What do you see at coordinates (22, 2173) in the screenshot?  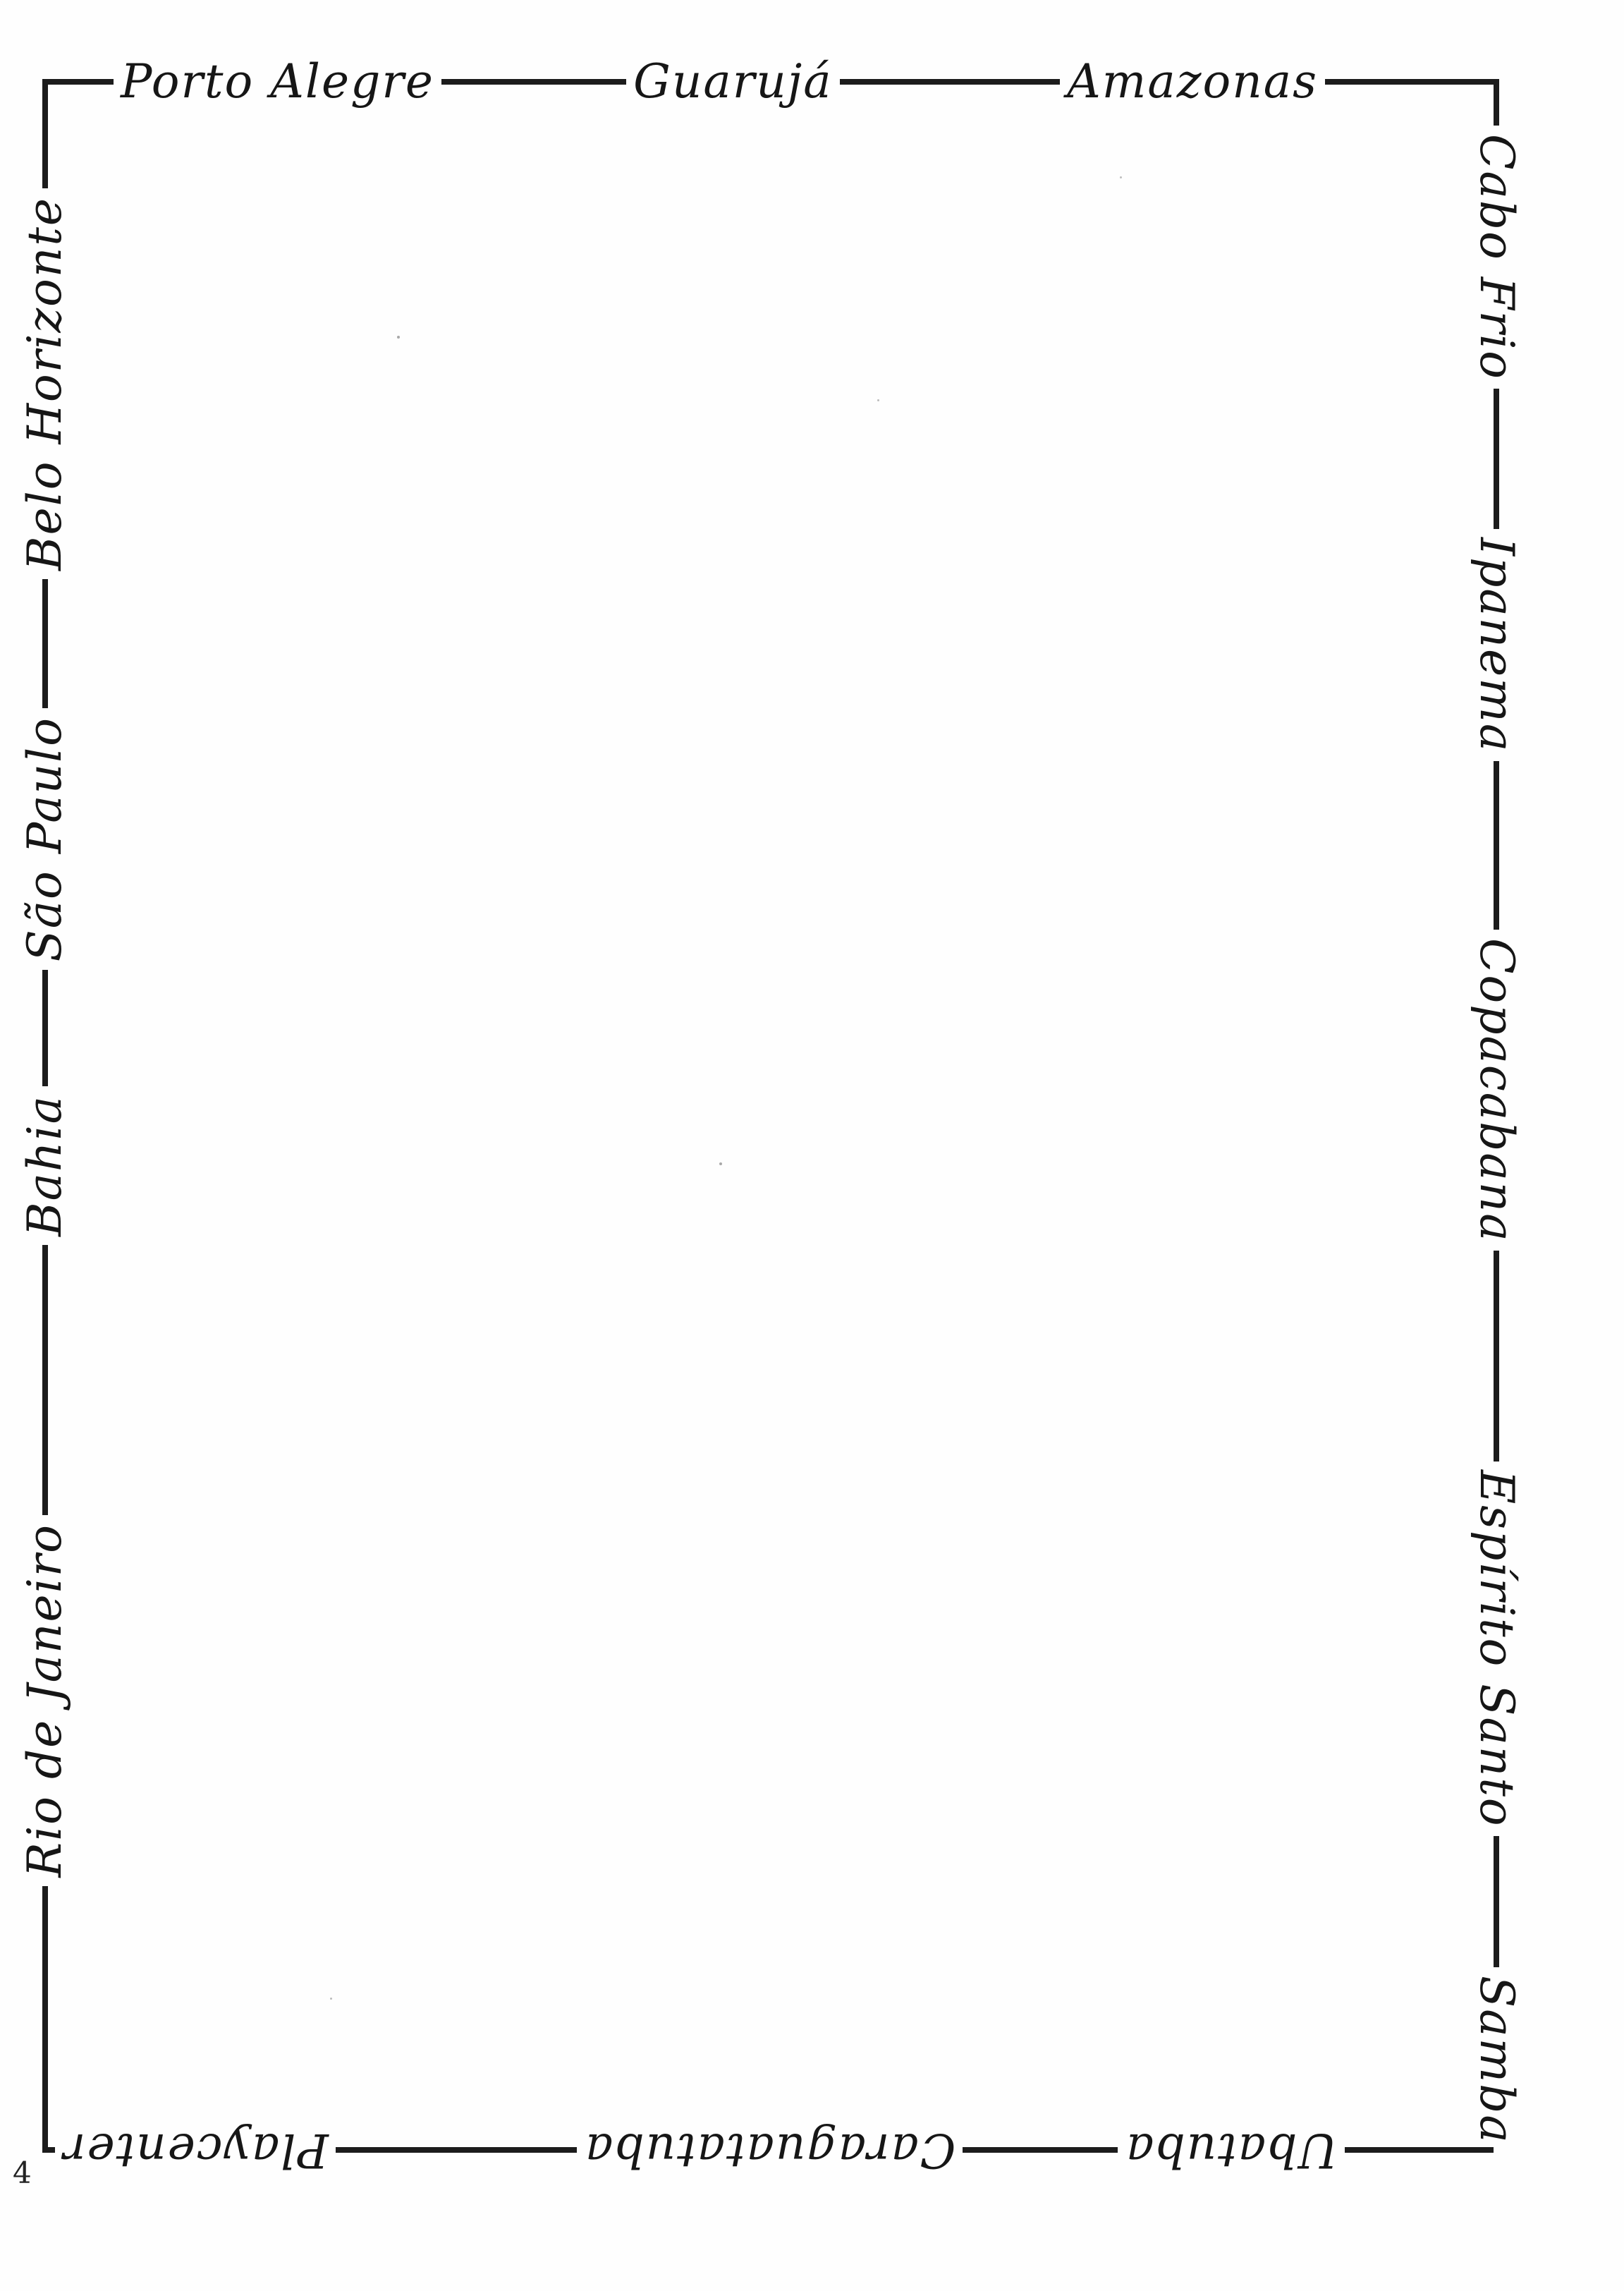 I see `page-number: 4` at bounding box center [22, 2173].